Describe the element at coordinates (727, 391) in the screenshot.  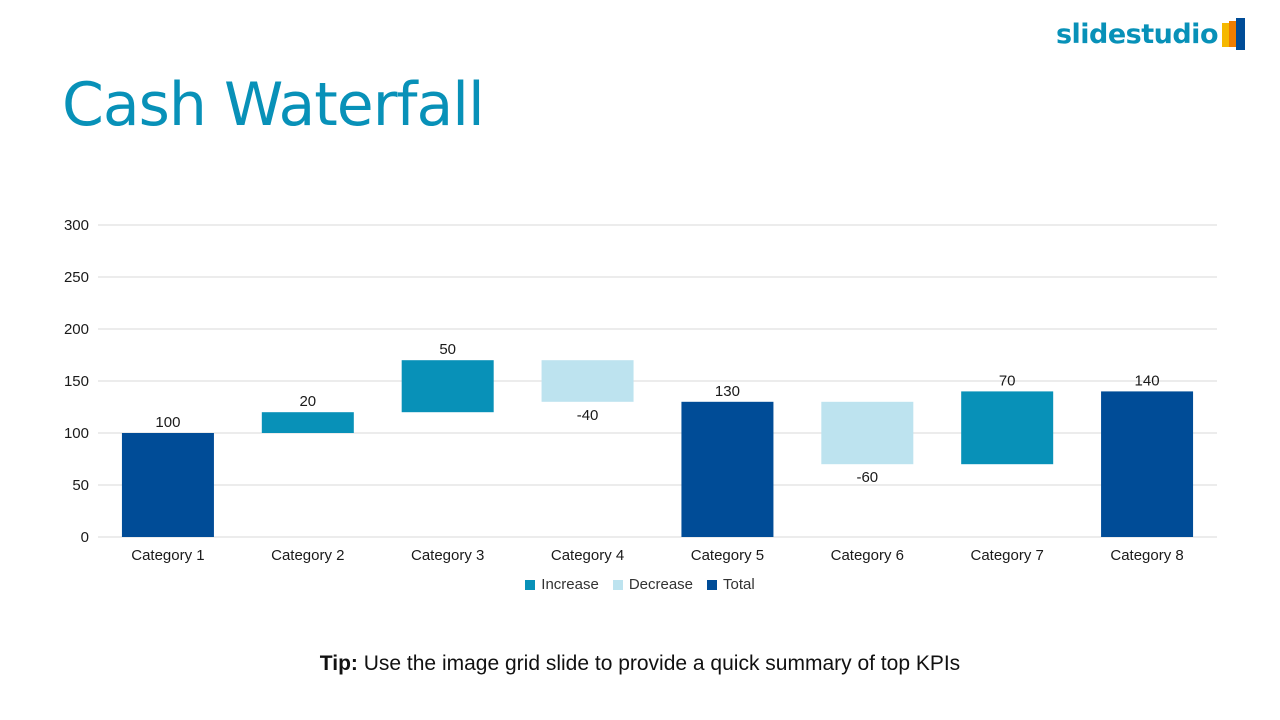
I see `data-label: 130` at that location.